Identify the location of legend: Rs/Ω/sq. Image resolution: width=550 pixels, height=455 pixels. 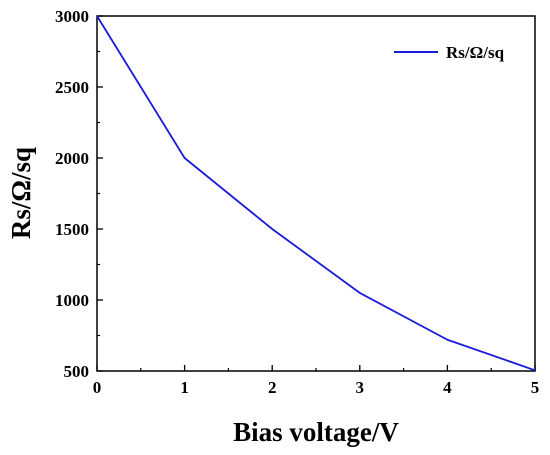
(449, 52).